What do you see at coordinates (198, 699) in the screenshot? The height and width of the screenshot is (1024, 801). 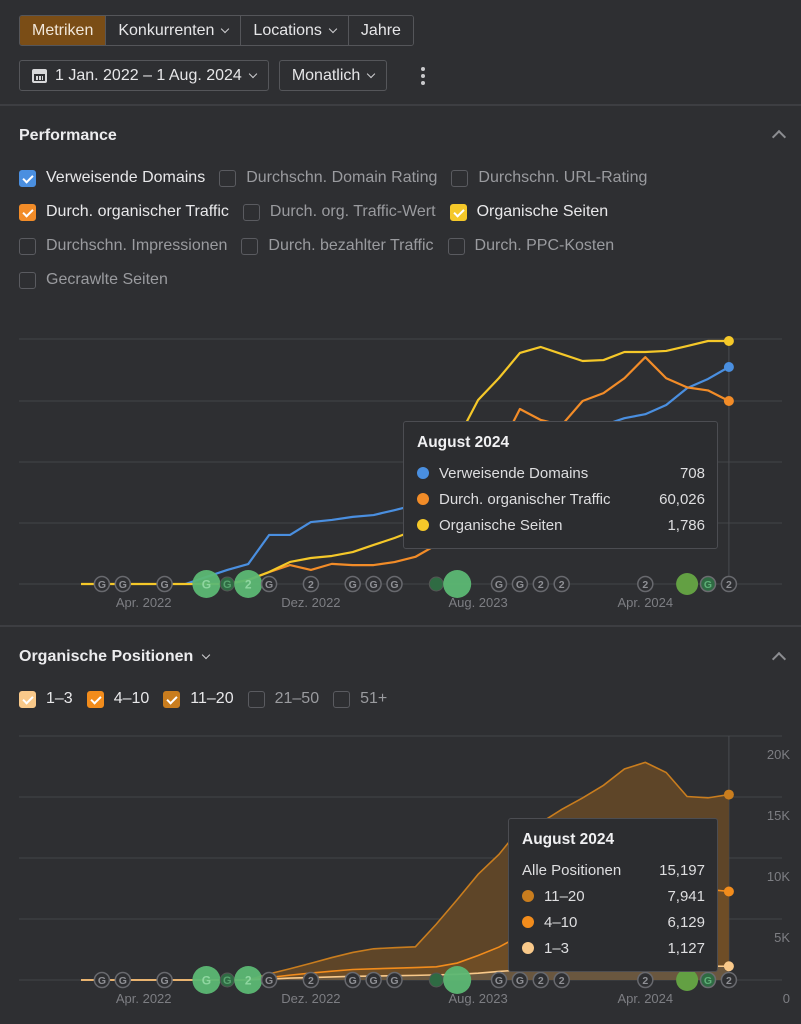 I see `position-filter-11-20: 11–20` at bounding box center [198, 699].